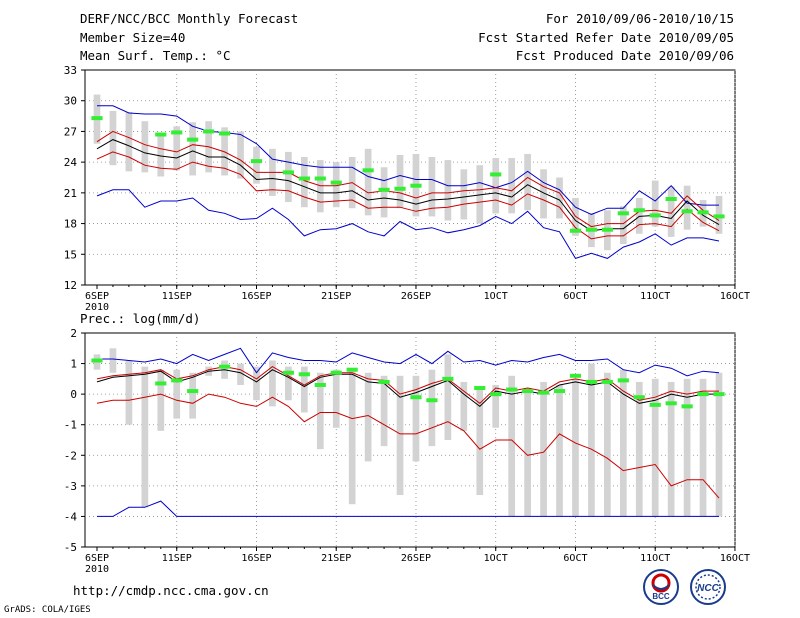  Describe the element at coordinates (70, 486) in the screenshot. I see `y-tick-label: -3` at that location.